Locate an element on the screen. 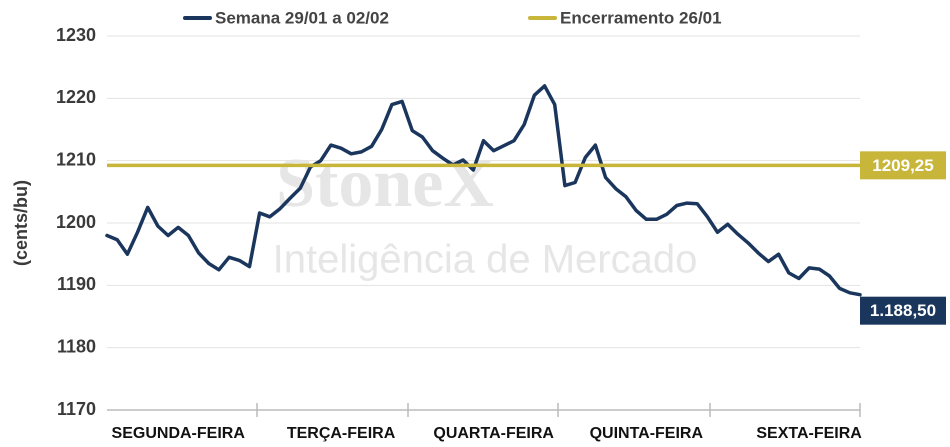  watermark: Inteligência de Mercado is located at coordinates (485, 260).